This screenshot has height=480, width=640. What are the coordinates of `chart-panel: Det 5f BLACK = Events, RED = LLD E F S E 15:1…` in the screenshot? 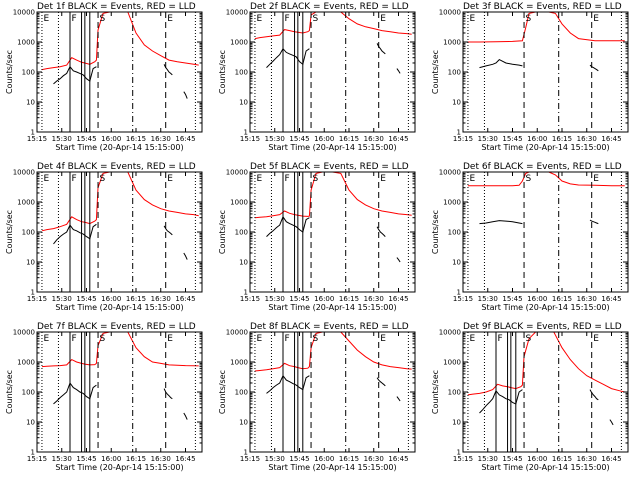 It's located at (317, 237).